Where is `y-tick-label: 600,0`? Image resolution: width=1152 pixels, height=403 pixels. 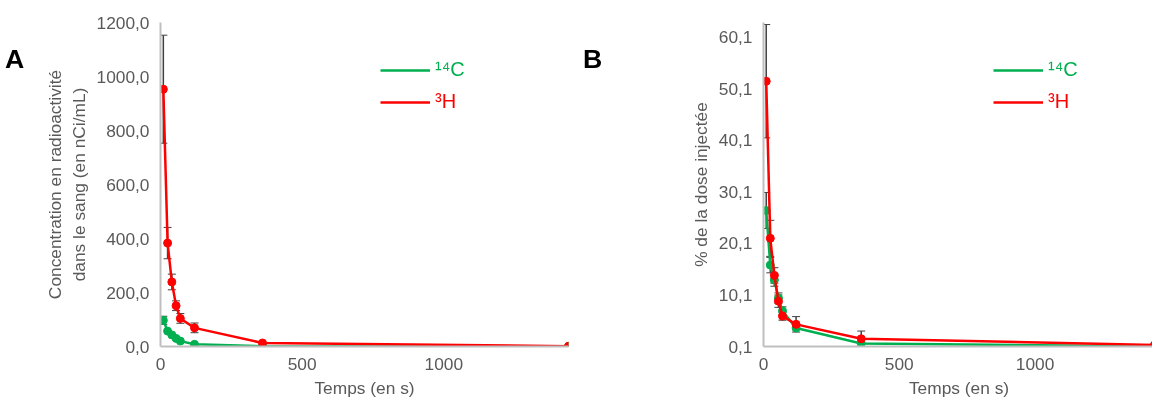 y-tick-label: 600,0 is located at coordinates (128, 184).